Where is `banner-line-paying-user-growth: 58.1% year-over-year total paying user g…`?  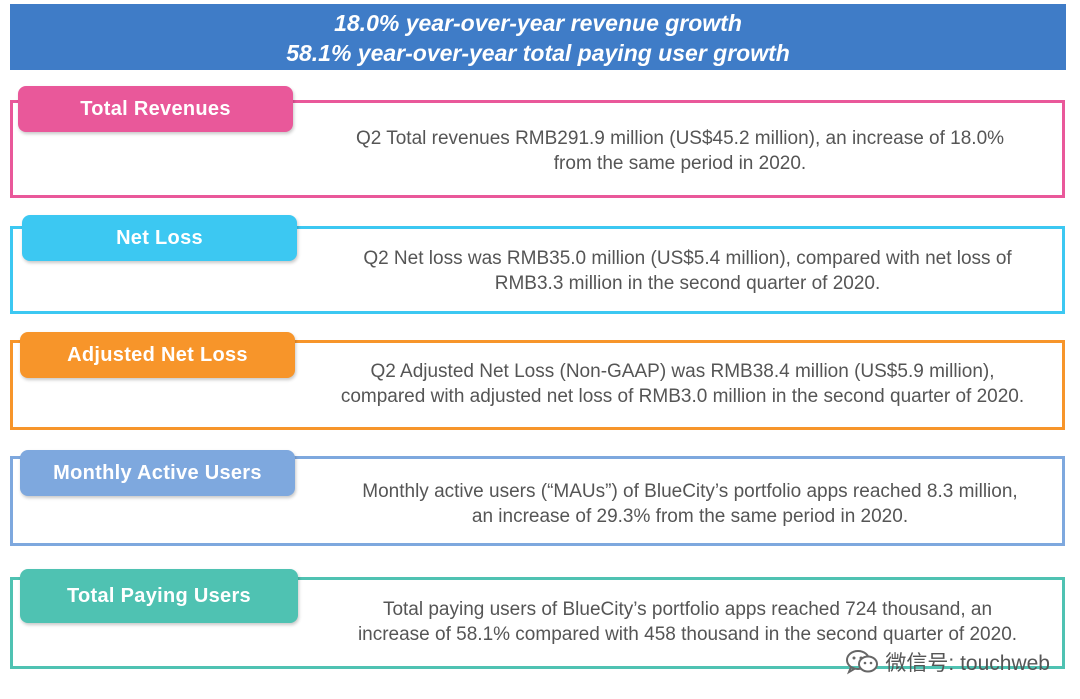
banner-line-paying-user-growth: 58.1% year-over-year total paying user g… is located at coordinates (538, 53).